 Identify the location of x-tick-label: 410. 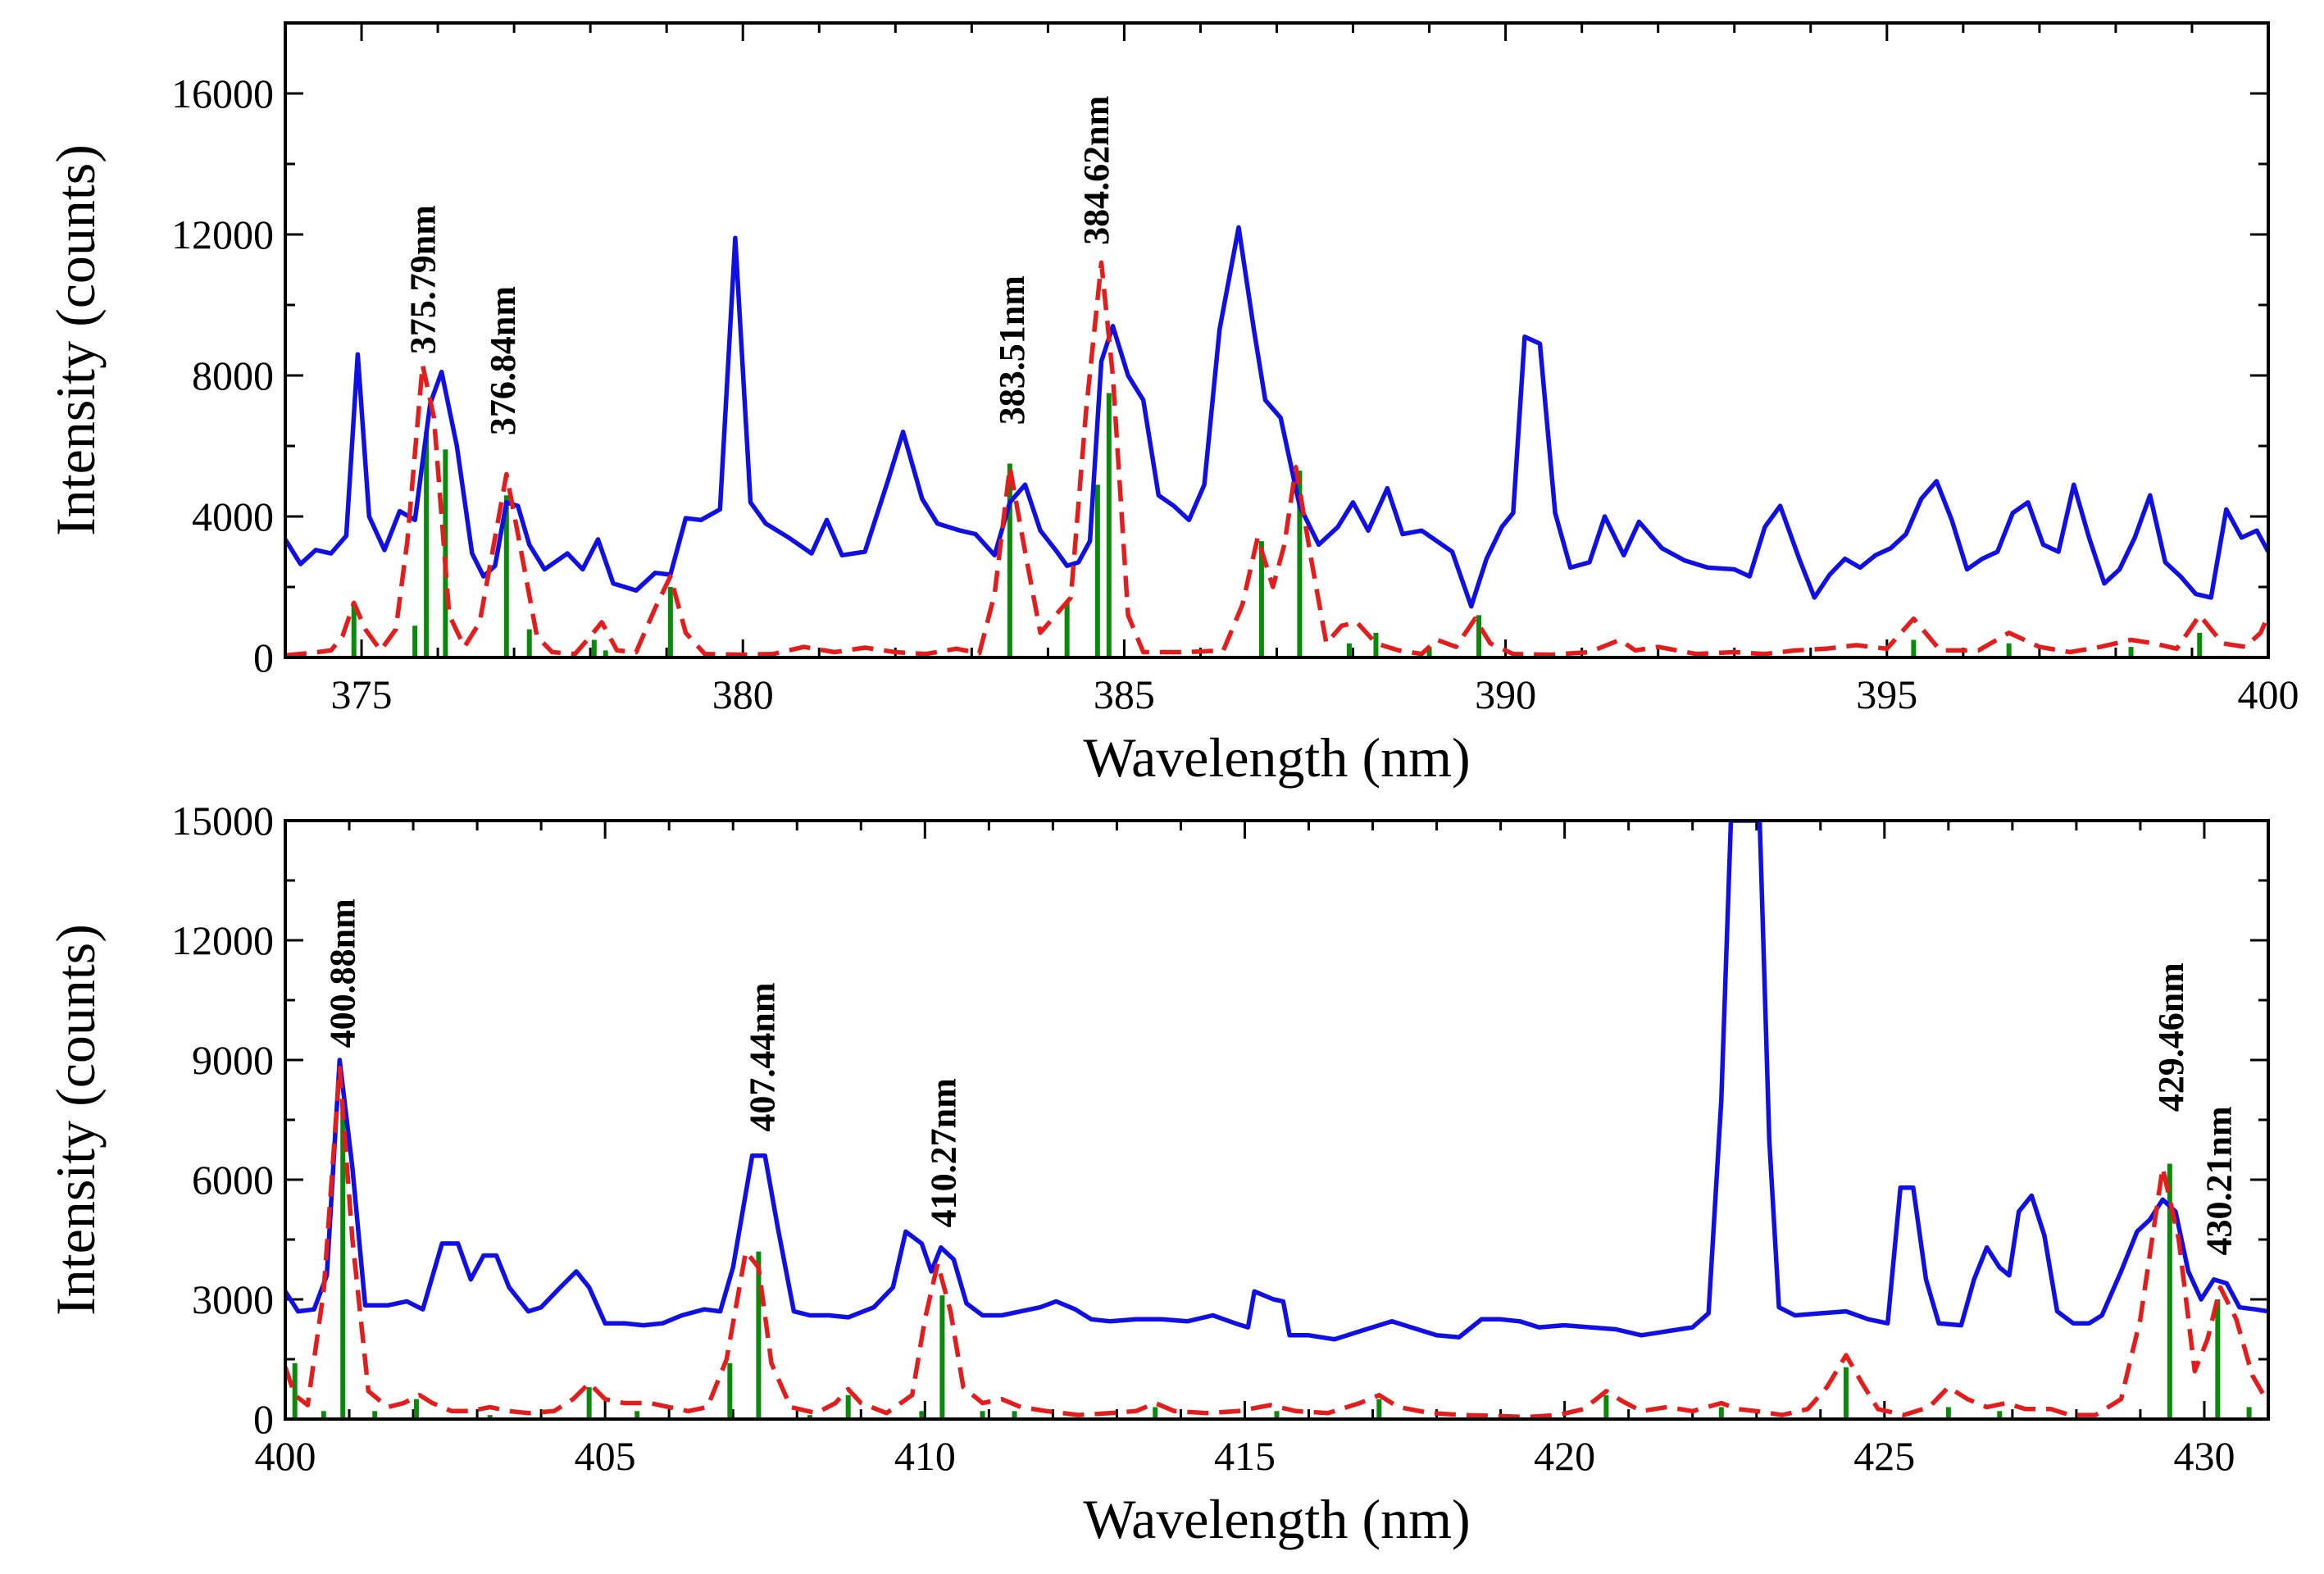
(925, 1456).